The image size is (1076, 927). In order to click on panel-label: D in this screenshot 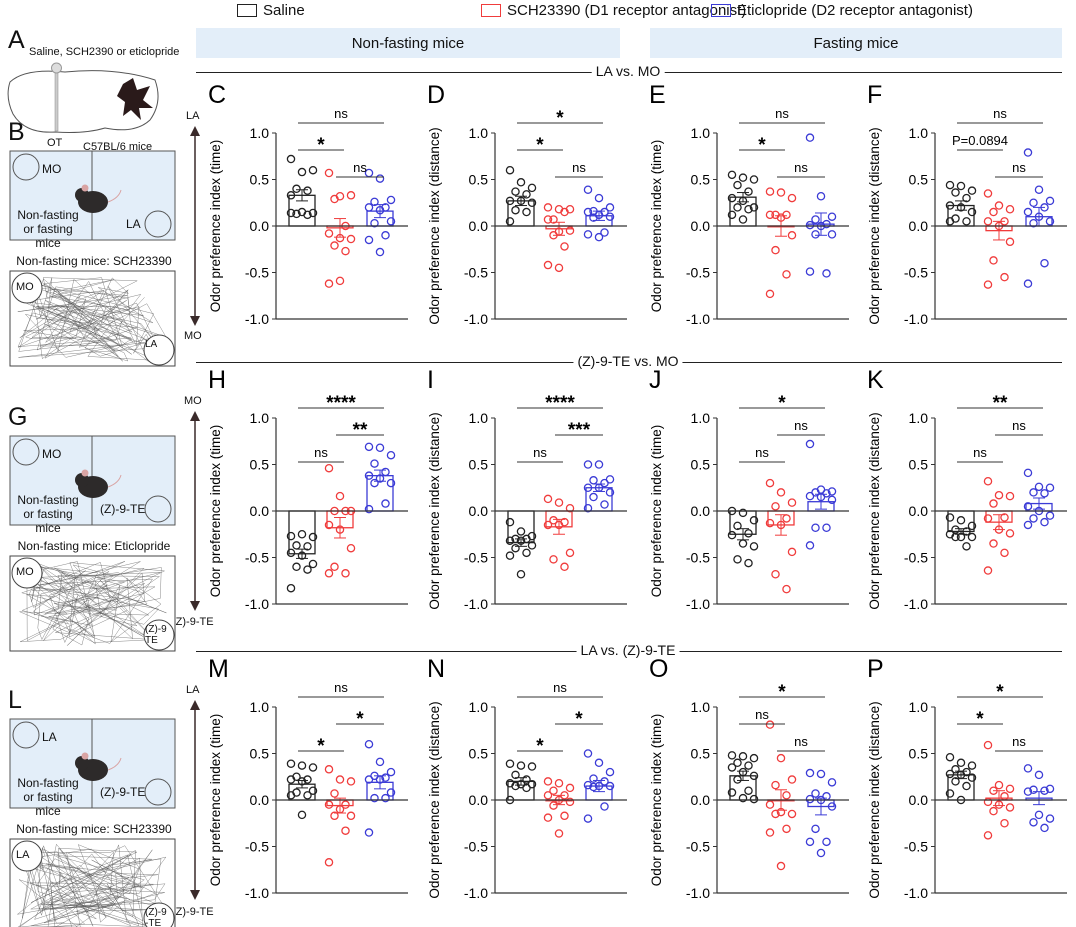, I will do `click(436, 95)`.